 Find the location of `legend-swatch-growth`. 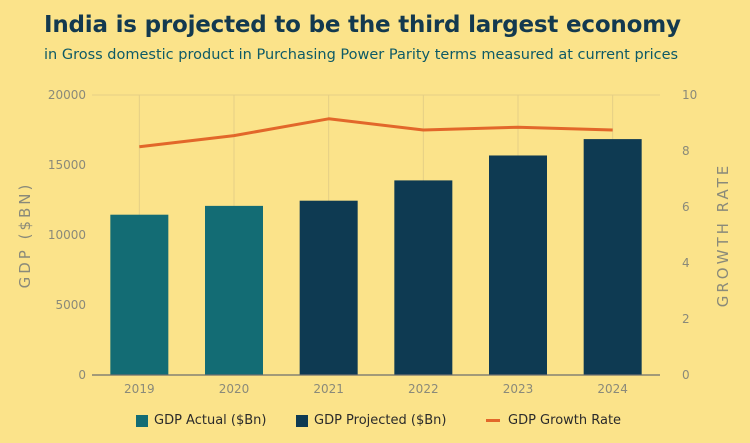

legend-swatch-growth is located at coordinates (493, 420).